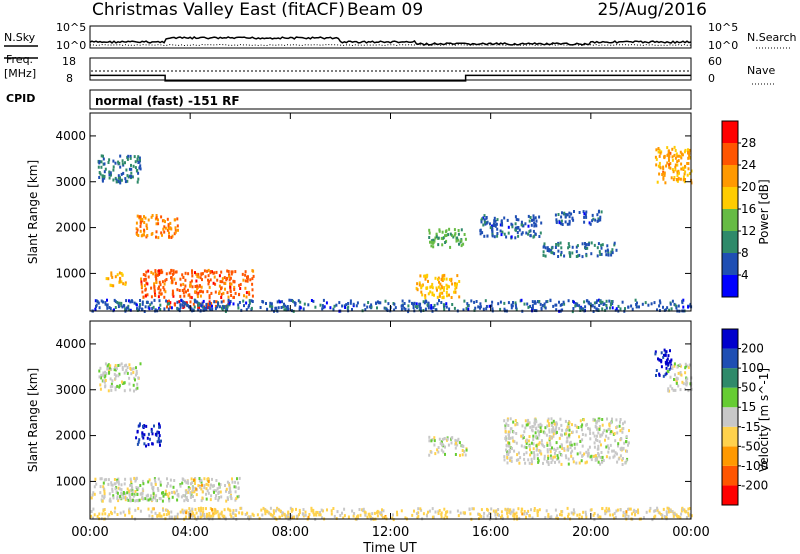  I want to click on y-tick-label: 2000, so click(70, 436).